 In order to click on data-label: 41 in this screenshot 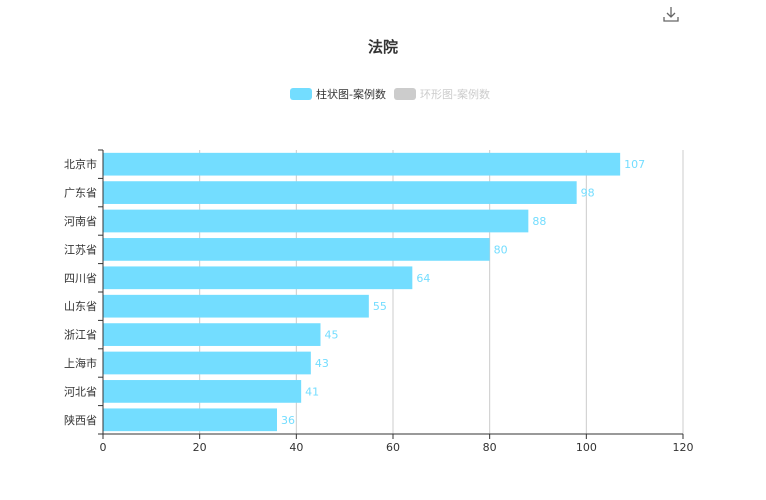, I will do `click(312, 391)`.